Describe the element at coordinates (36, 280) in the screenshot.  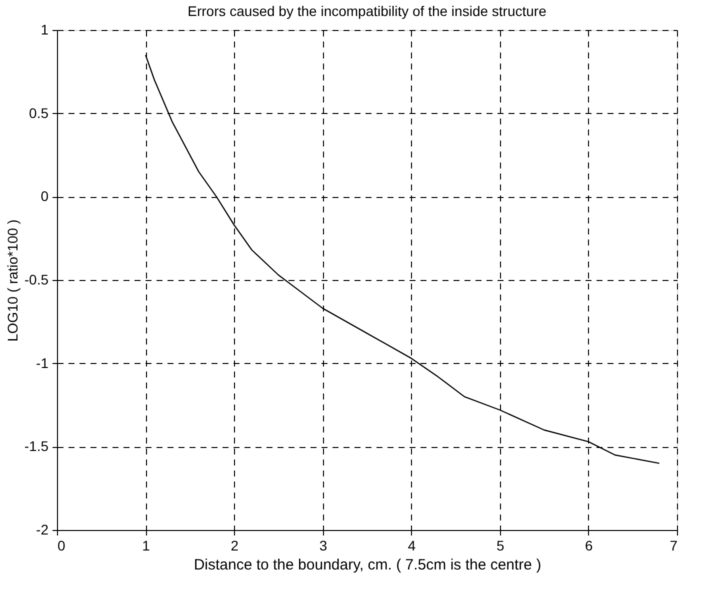
I see `y-tick-label: -0.5` at that location.